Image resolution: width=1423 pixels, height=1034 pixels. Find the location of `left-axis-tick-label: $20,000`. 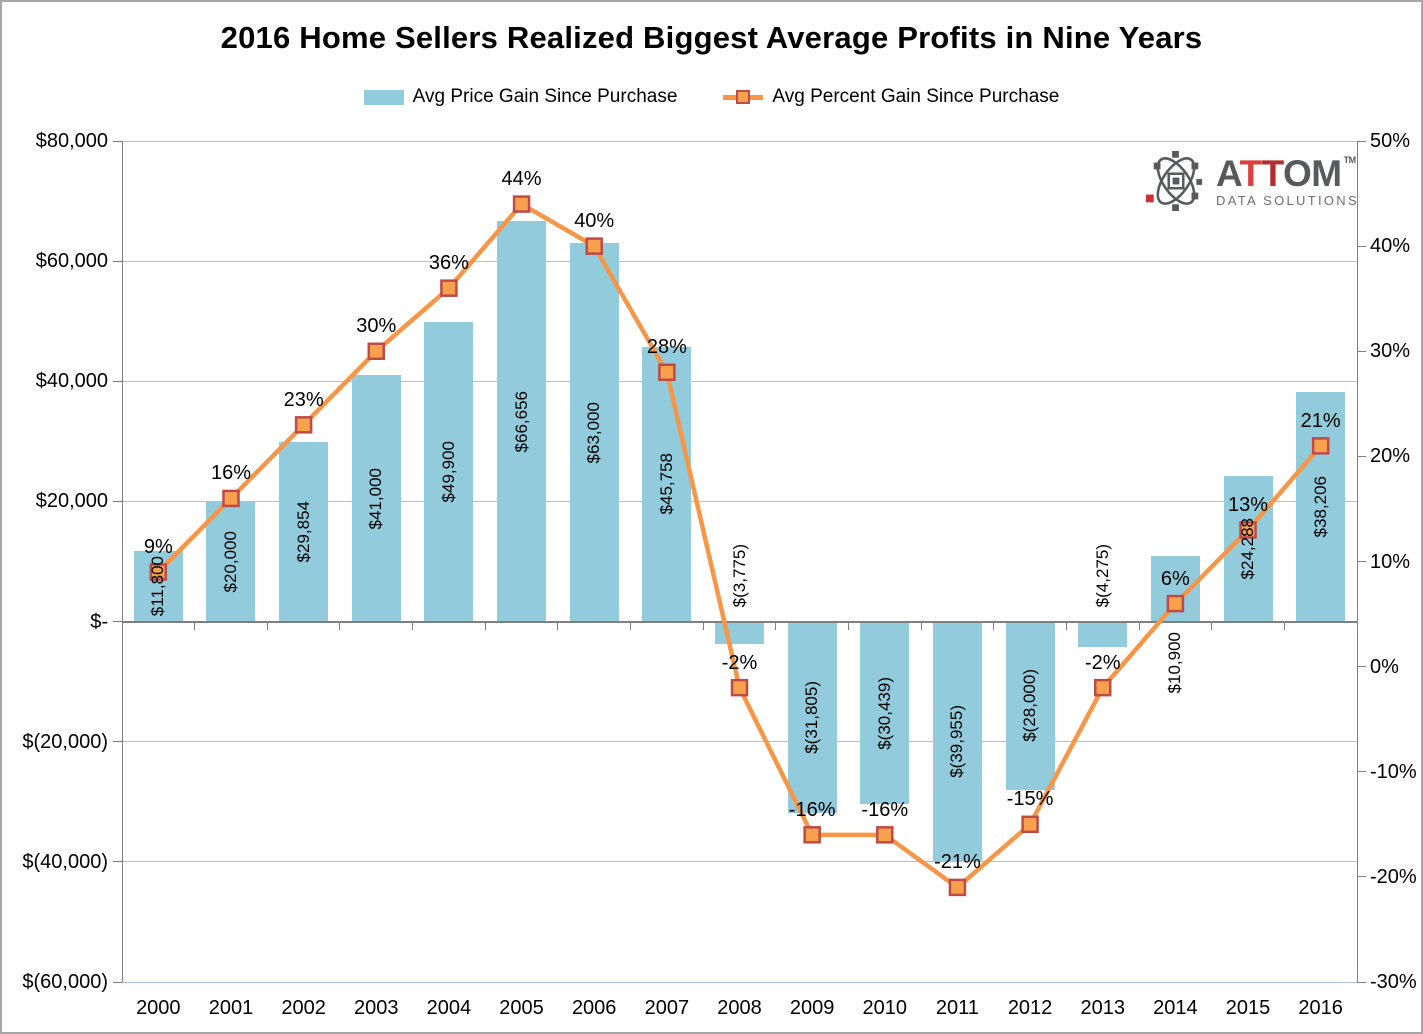

left-axis-tick-label: $20,000 is located at coordinates (71, 501).